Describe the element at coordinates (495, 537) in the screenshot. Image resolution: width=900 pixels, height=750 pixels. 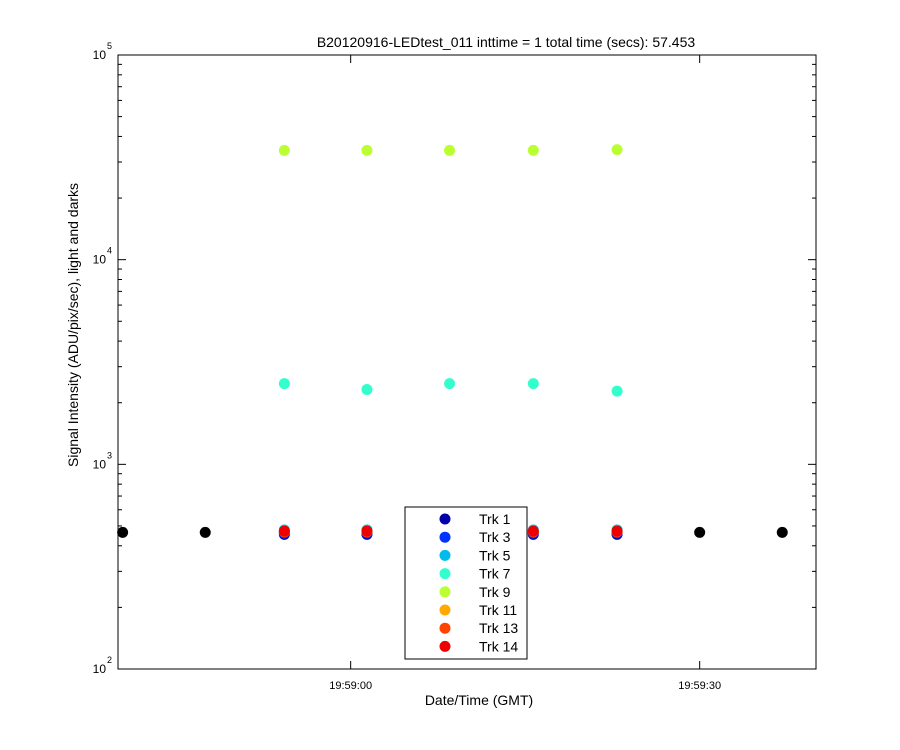
I see `legend-label: Trk 3` at that location.